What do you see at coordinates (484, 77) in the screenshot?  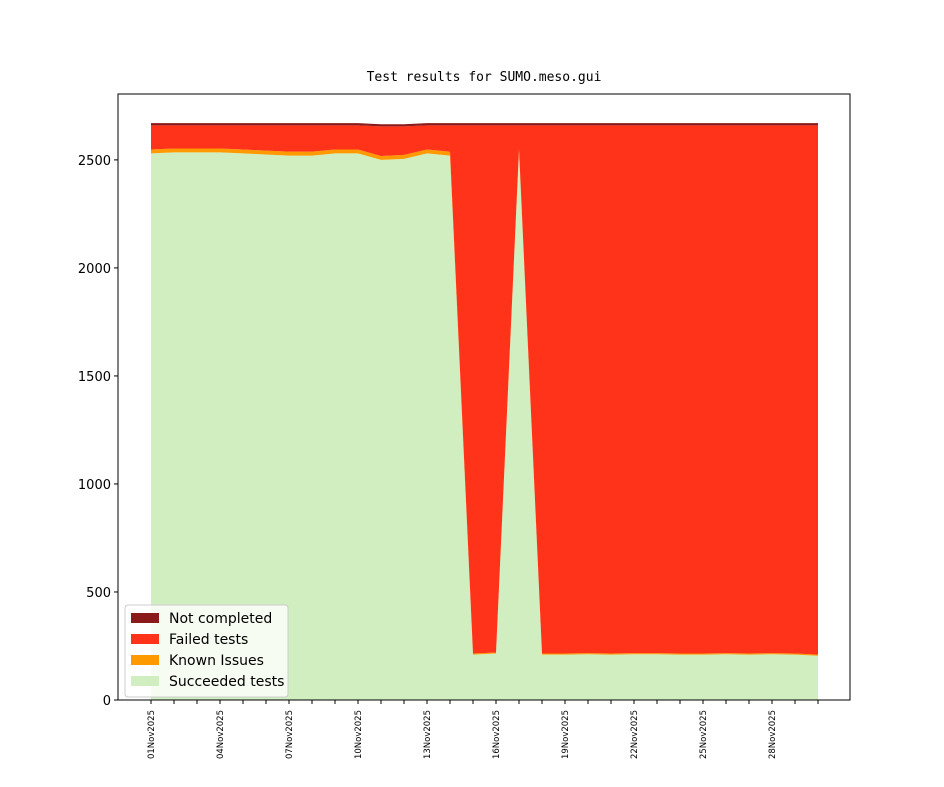 I see `chart-title: Test results for SUMO.meso.gui` at bounding box center [484, 77].